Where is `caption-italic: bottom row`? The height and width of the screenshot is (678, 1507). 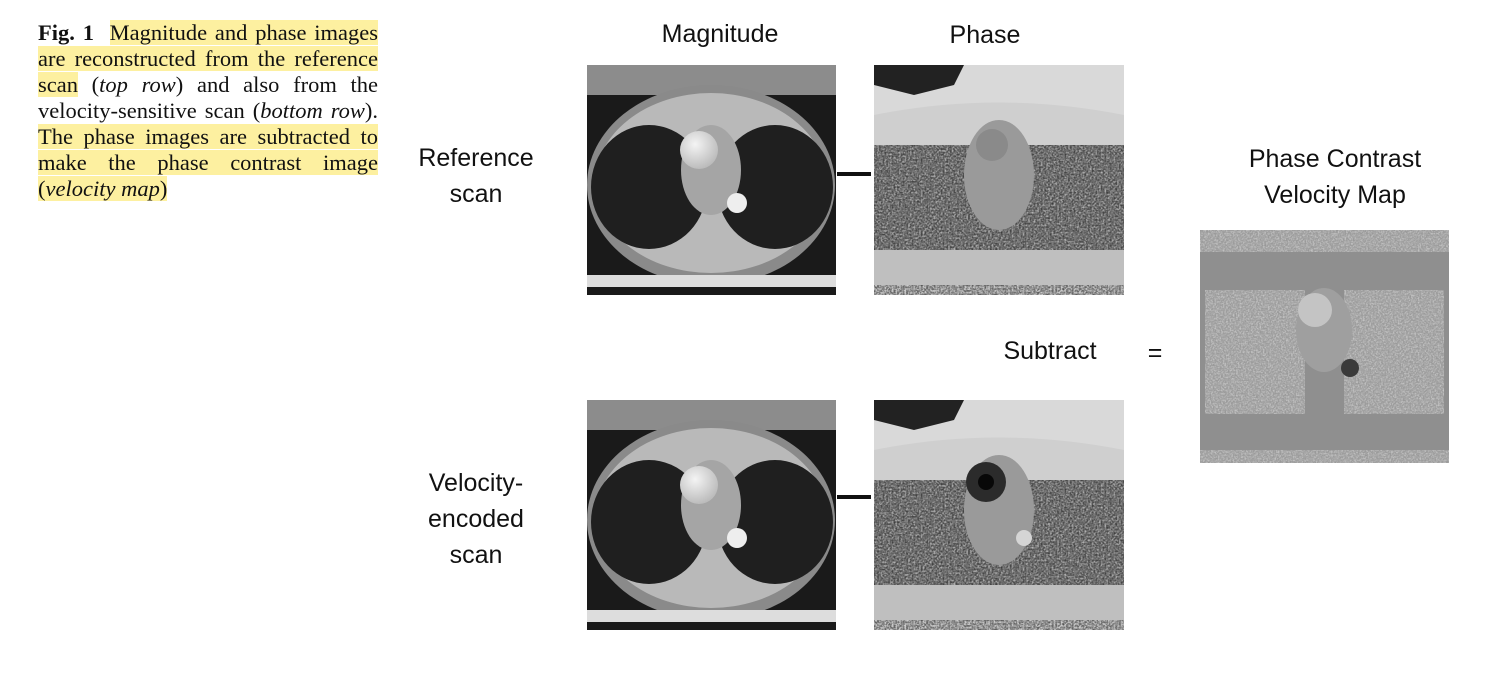 caption-italic: bottom row is located at coordinates (312, 110).